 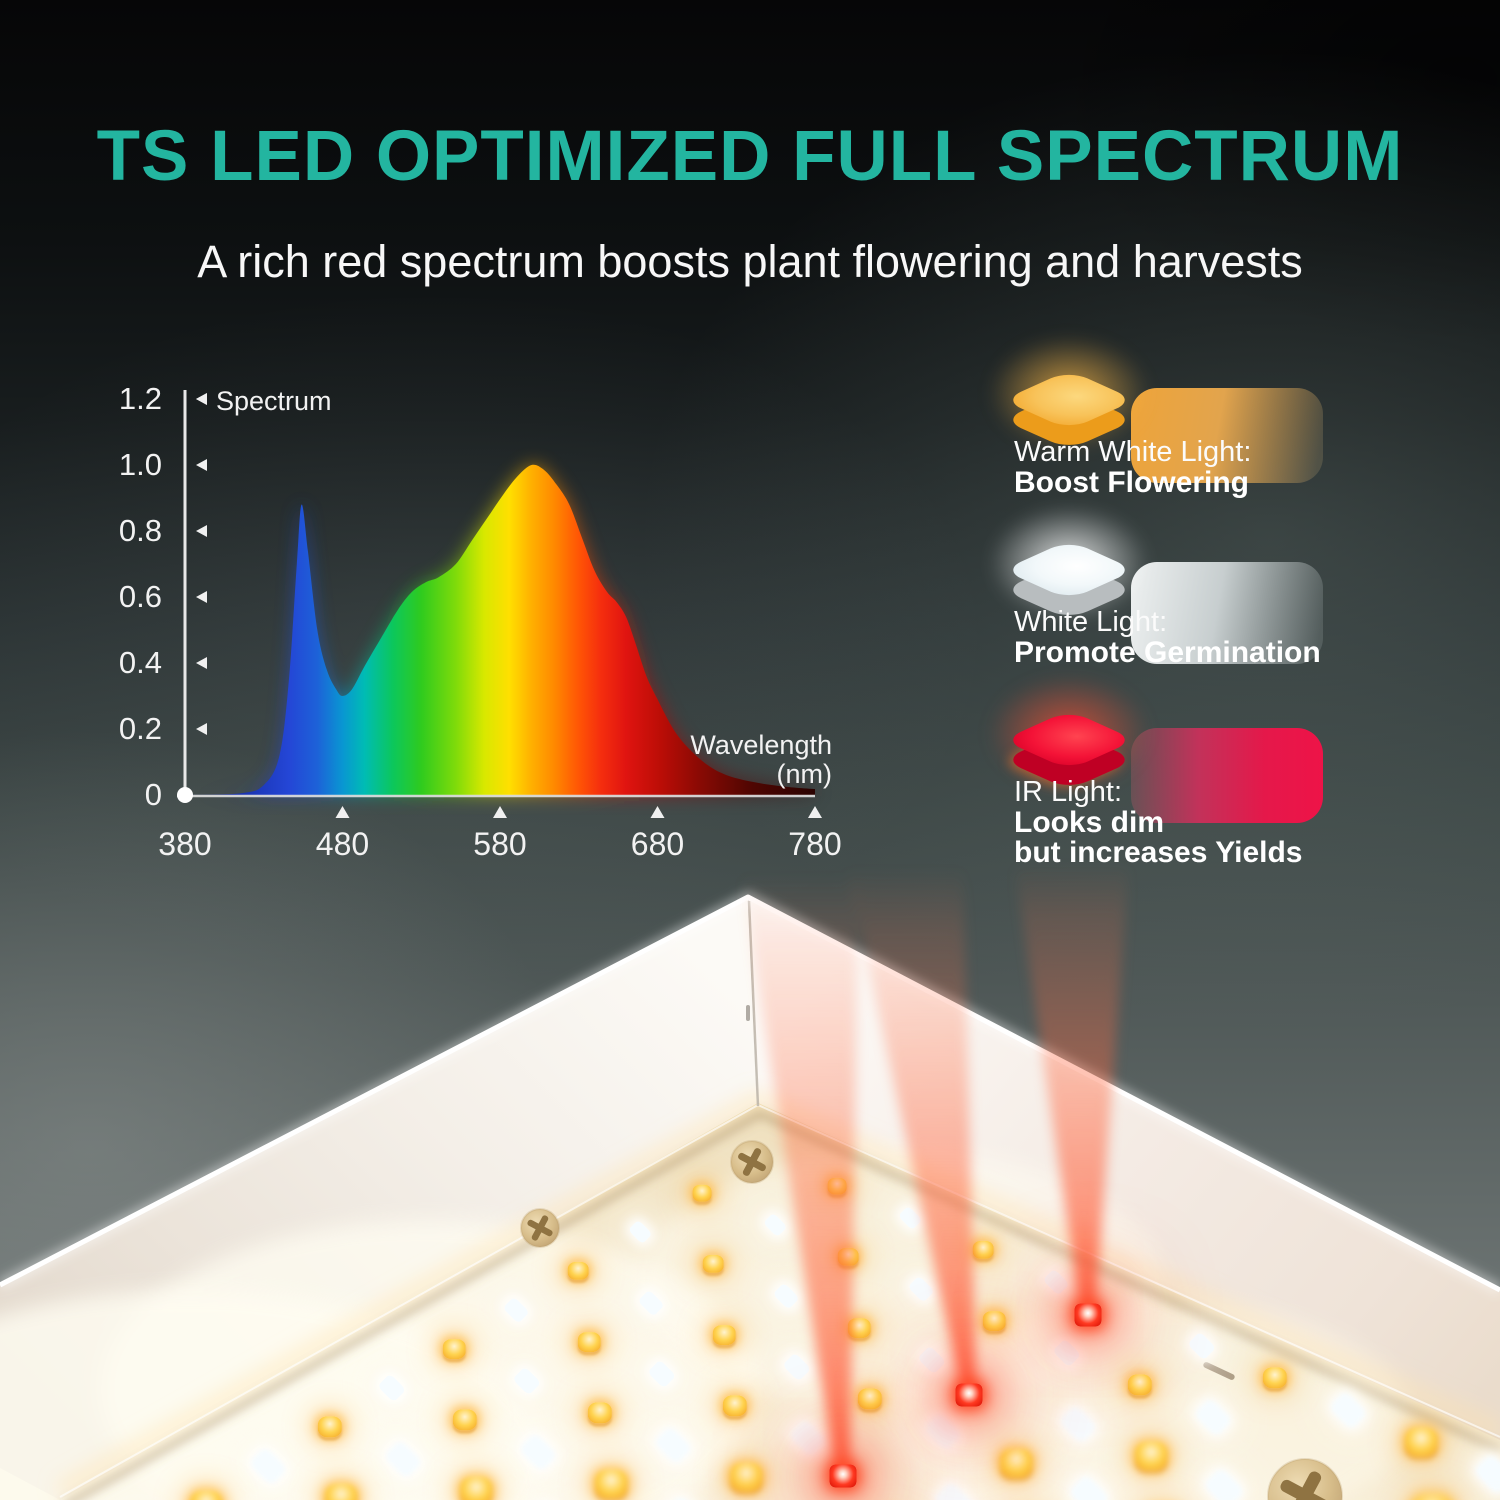 I want to click on y-tick-label: 1.0, so click(x=140, y=464).